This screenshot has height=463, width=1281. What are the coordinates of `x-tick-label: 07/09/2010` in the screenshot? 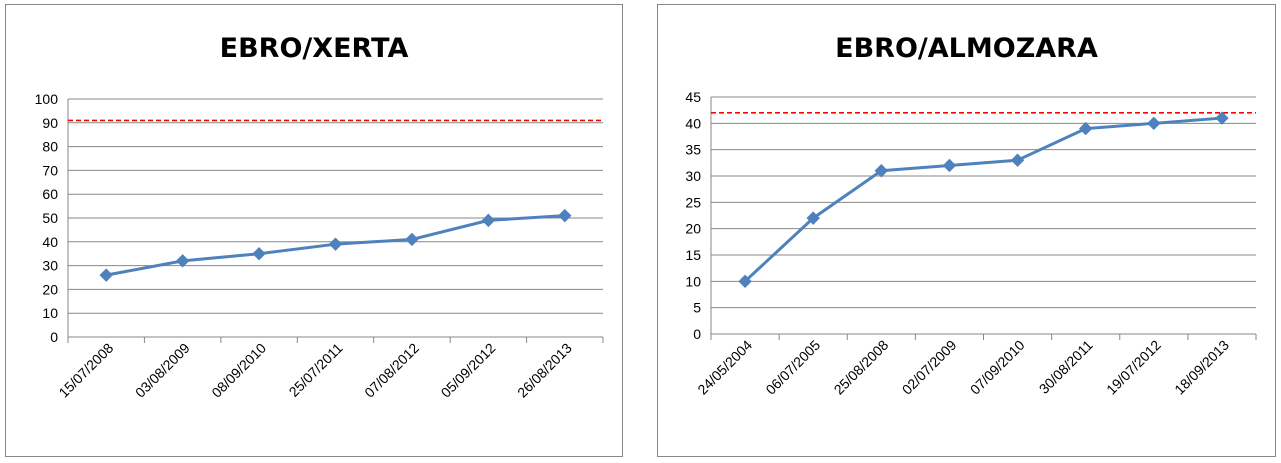 It's located at (997, 367).